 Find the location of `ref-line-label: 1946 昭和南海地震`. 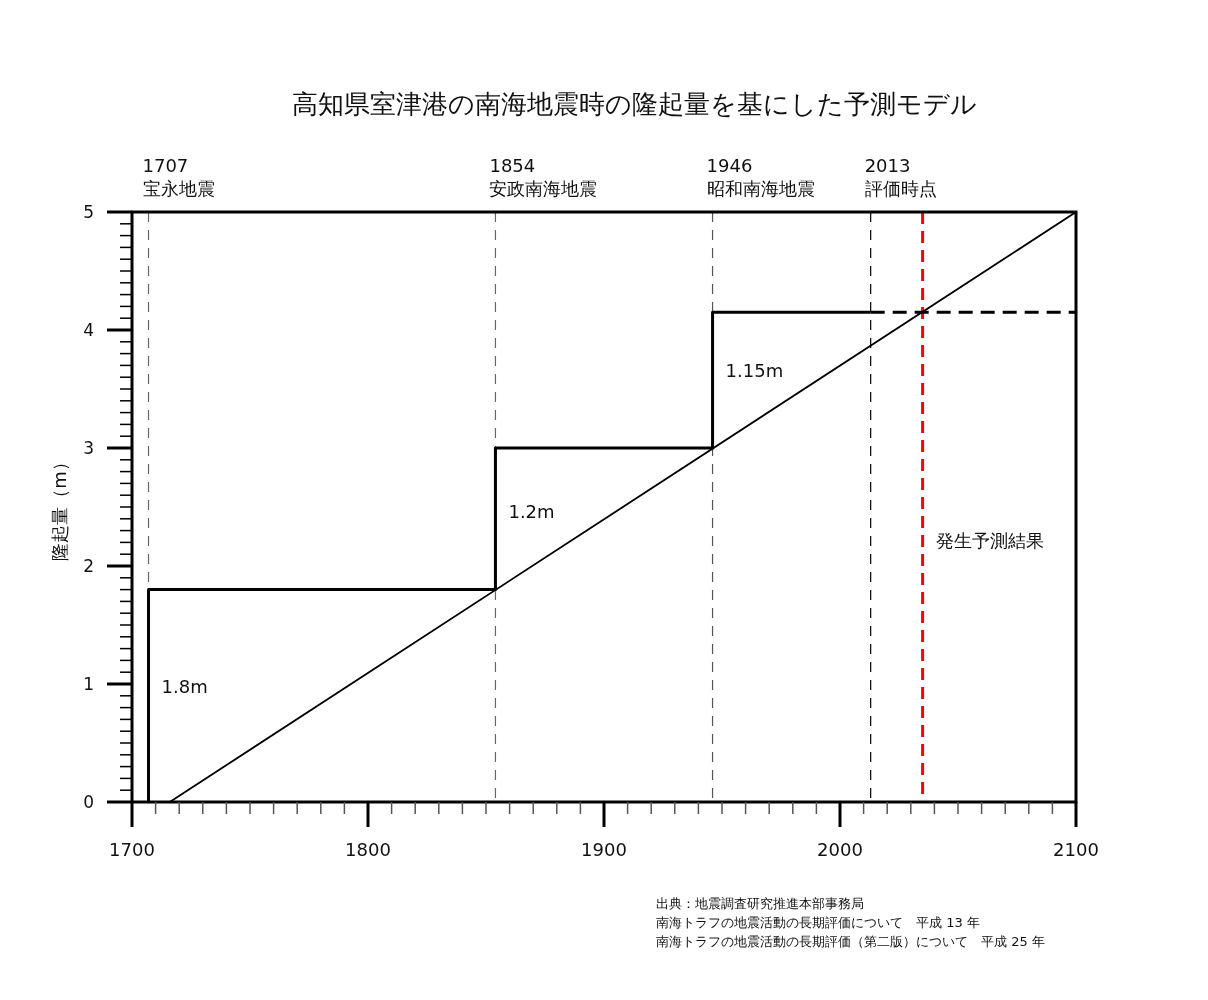

ref-line-label: 1946 昭和南海地震 is located at coordinates (760, 177).